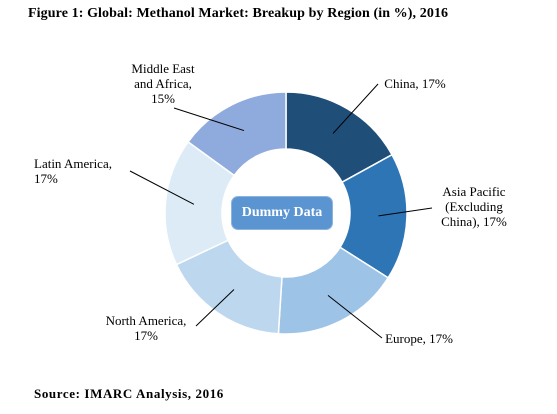 The height and width of the screenshot is (414, 557). Describe the element at coordinates (474, 206) in the screenshot. I see `slice-label-asia-pacific: Asia Pacific (Excluding China), 17%` at that location.